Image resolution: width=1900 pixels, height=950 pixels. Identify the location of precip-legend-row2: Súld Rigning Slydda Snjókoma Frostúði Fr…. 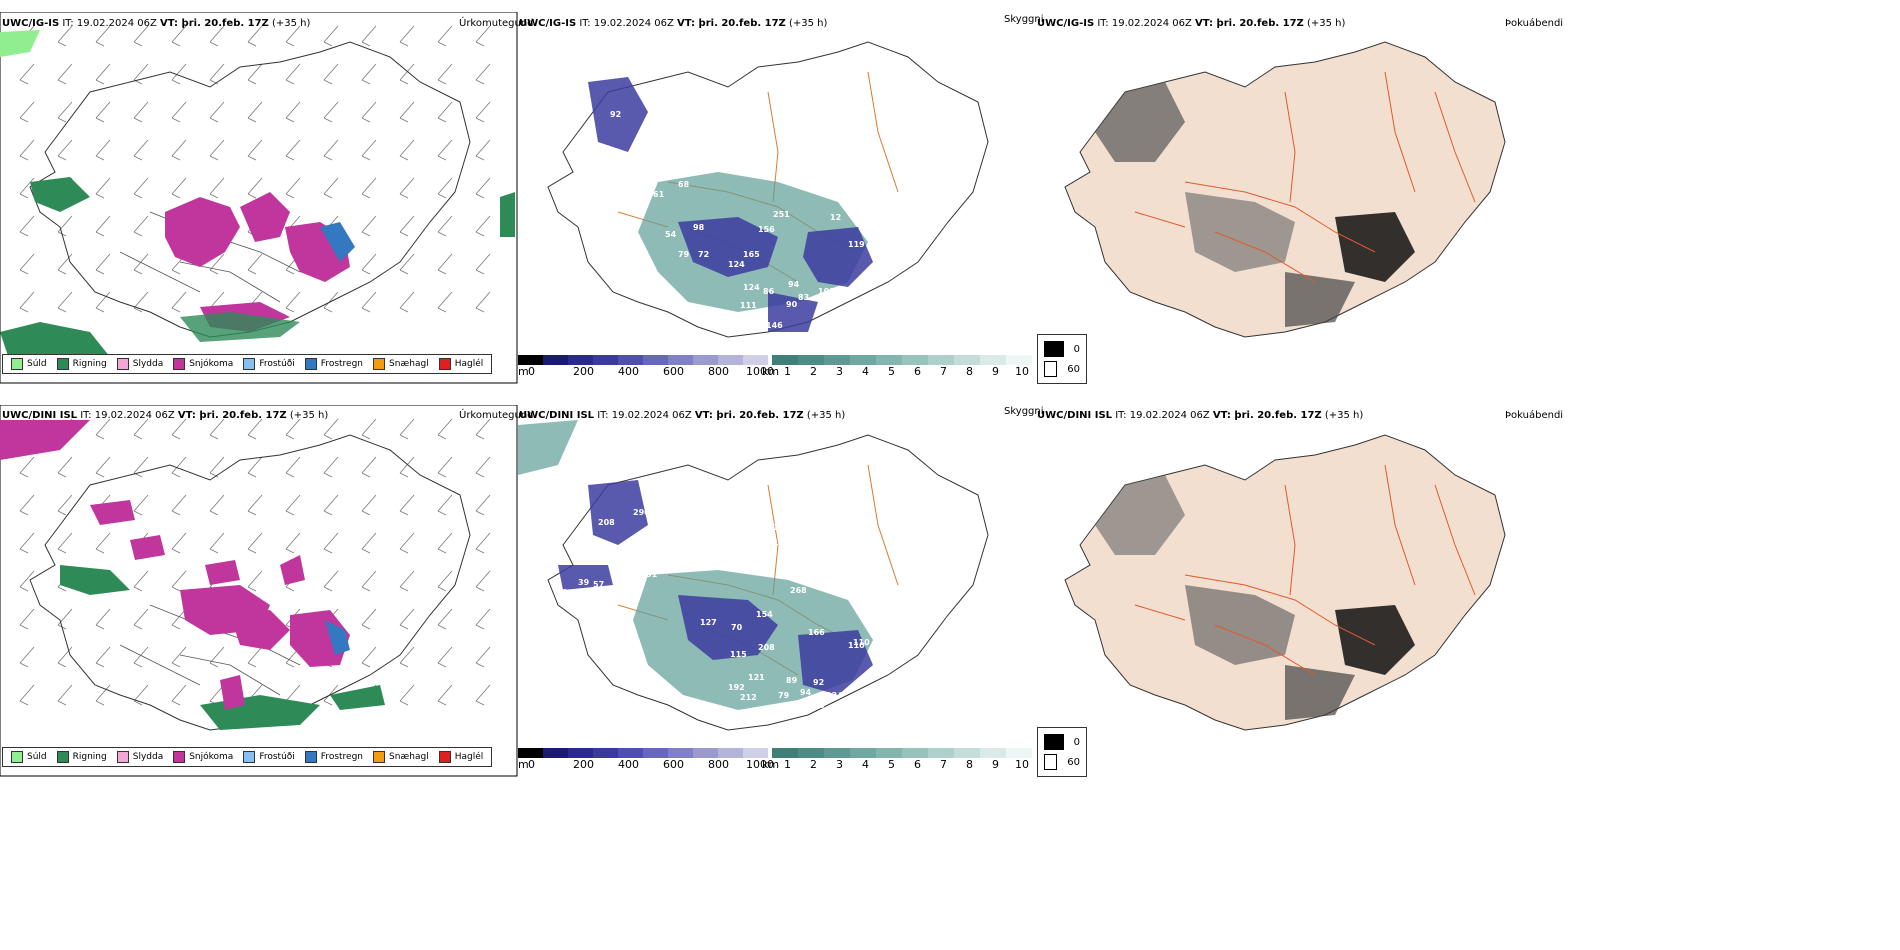
(247, 757).